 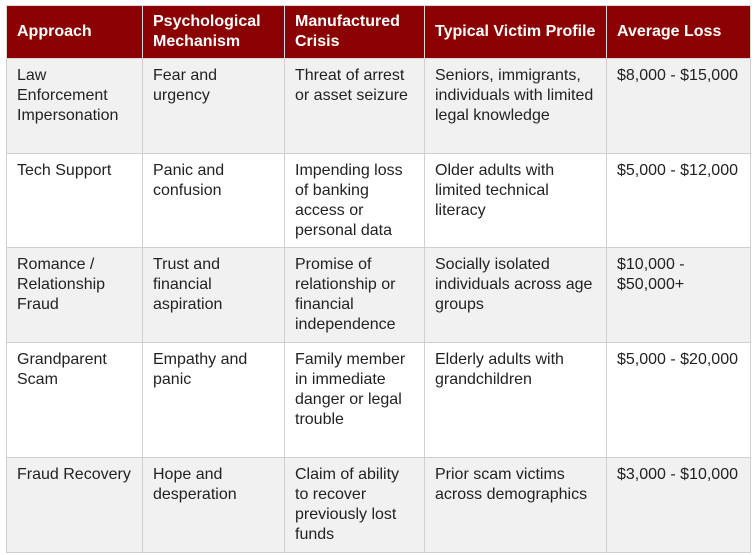 What do you see at coordinates (74, 505) in the screenshot?
I see `cell-approach: Fraud Recovery` at bounding box center [74, 505].